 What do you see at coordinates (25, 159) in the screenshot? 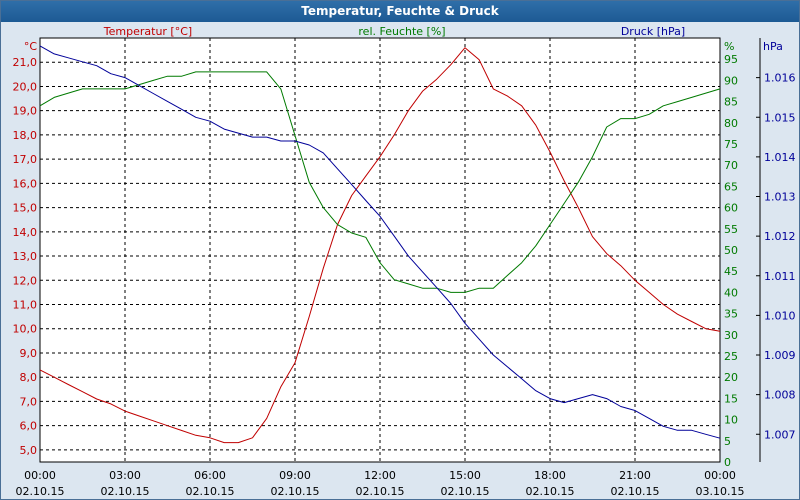
I see `temperature-tick-label: 17,0` at bounding box center [25, 159].